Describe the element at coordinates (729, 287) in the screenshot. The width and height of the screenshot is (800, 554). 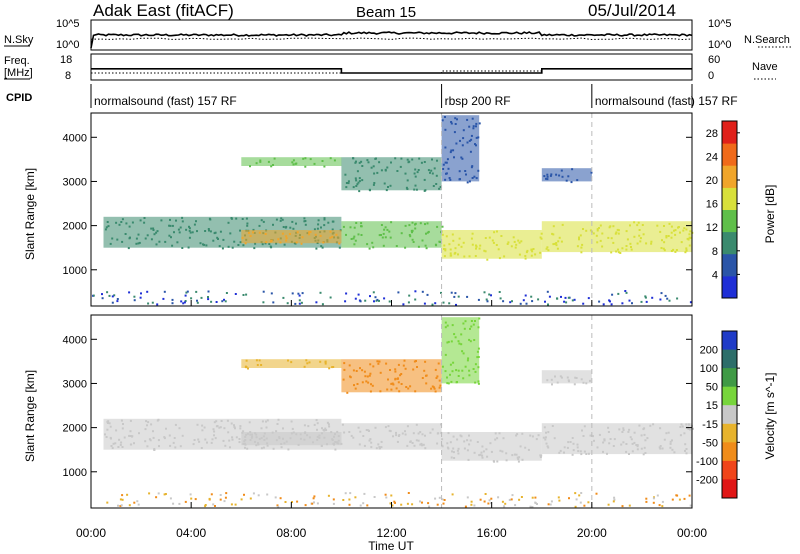
I see `colorbar-segment` at that location.